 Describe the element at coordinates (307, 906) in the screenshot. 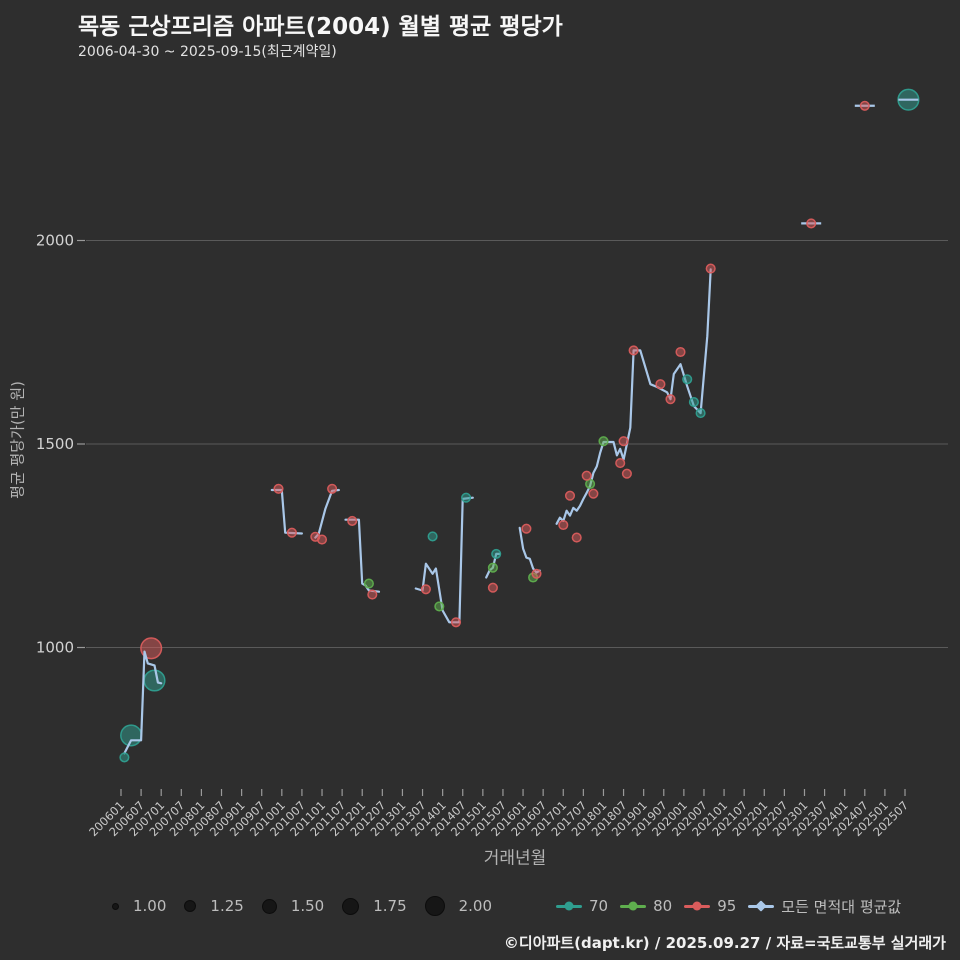

I see `size-legend-label: 1.50` at that location.